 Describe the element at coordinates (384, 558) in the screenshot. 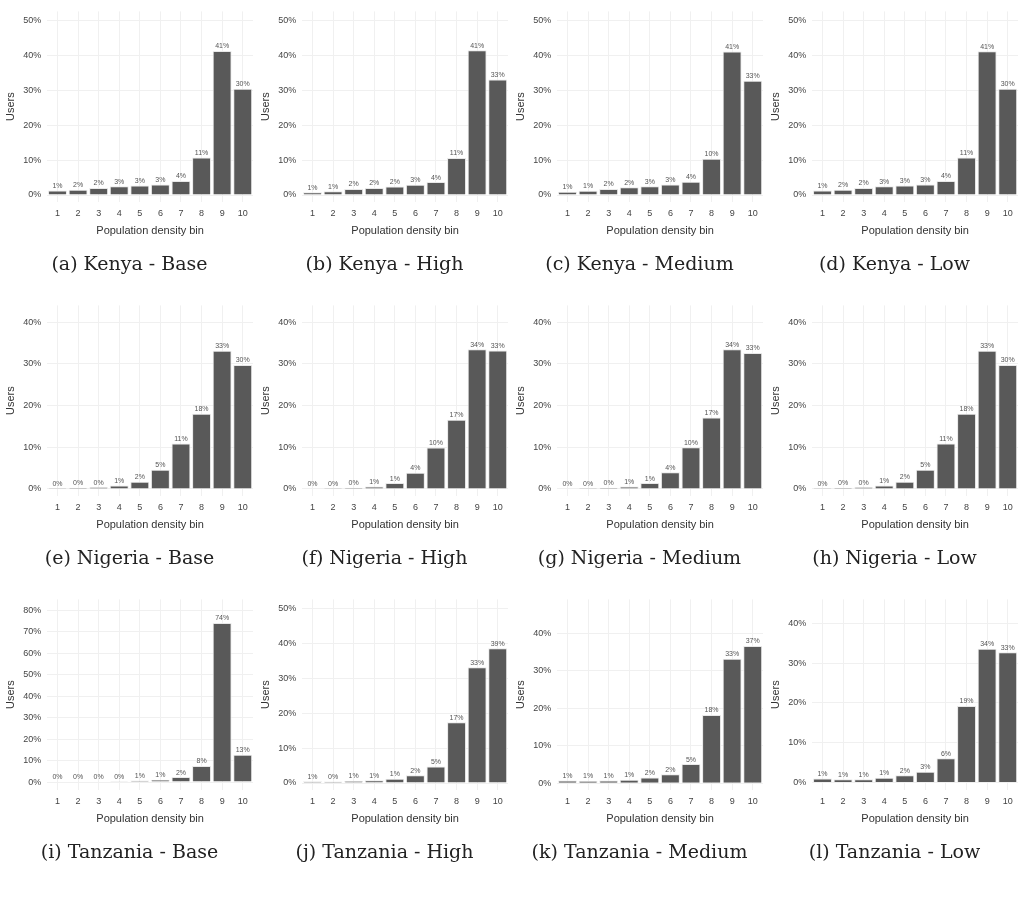

I see `text: (f) Nigeria - High` at that location.